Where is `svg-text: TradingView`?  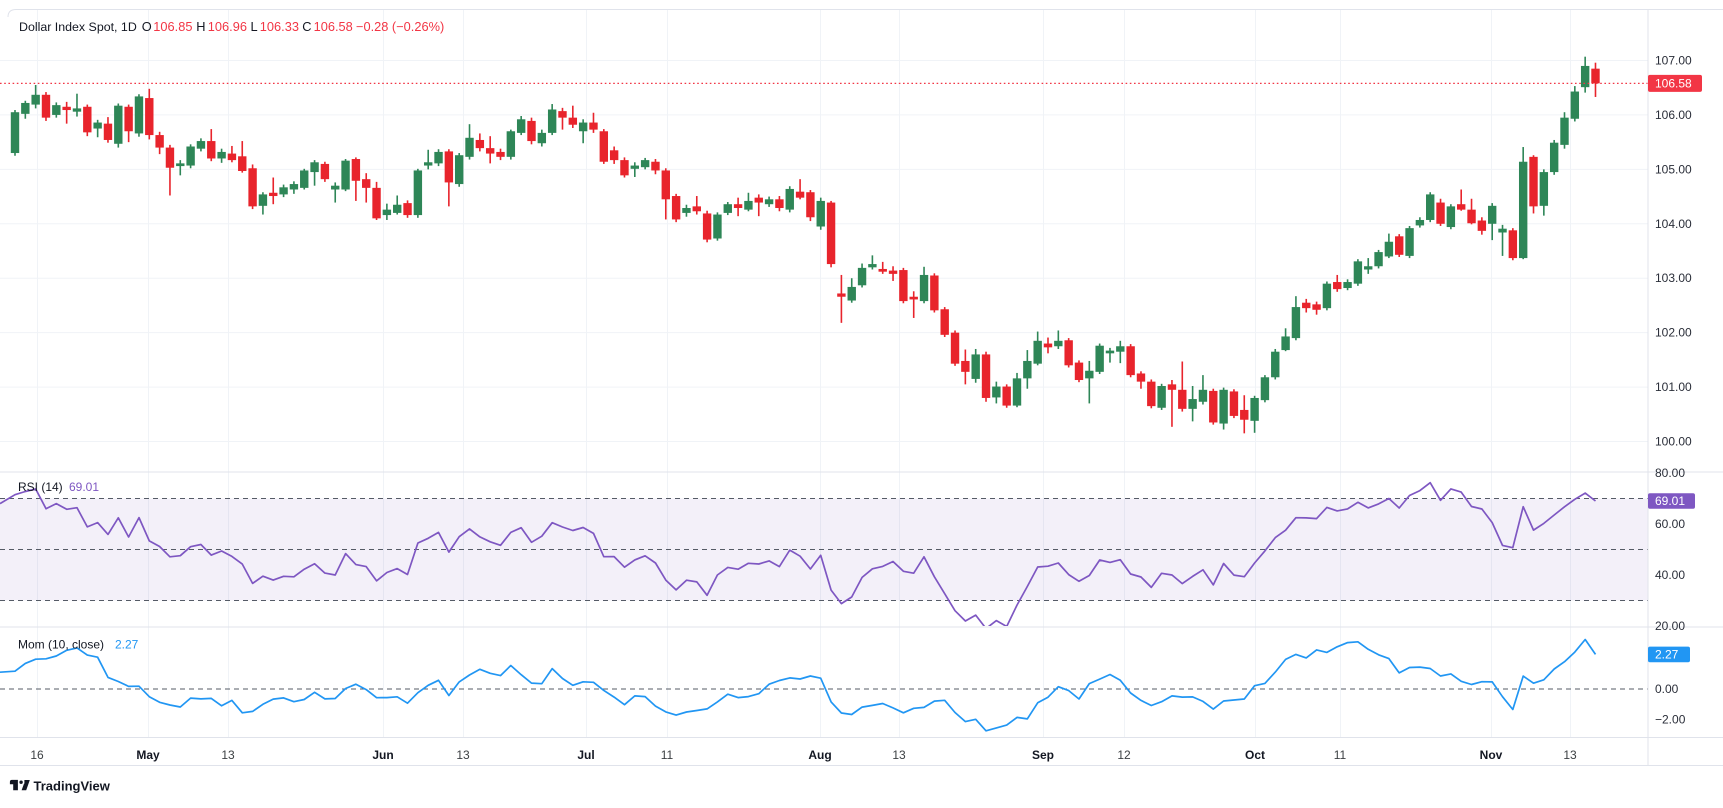 svg-text: TradingView is located at coordinates (72, 786).